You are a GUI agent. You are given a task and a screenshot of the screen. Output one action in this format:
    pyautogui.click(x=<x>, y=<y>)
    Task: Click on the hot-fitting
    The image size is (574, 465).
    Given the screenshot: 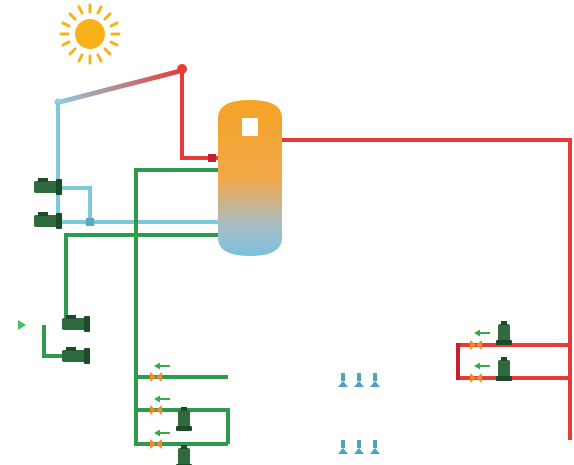 What is the action you would take?
    pyautogui.click(x=212, y=158)
    